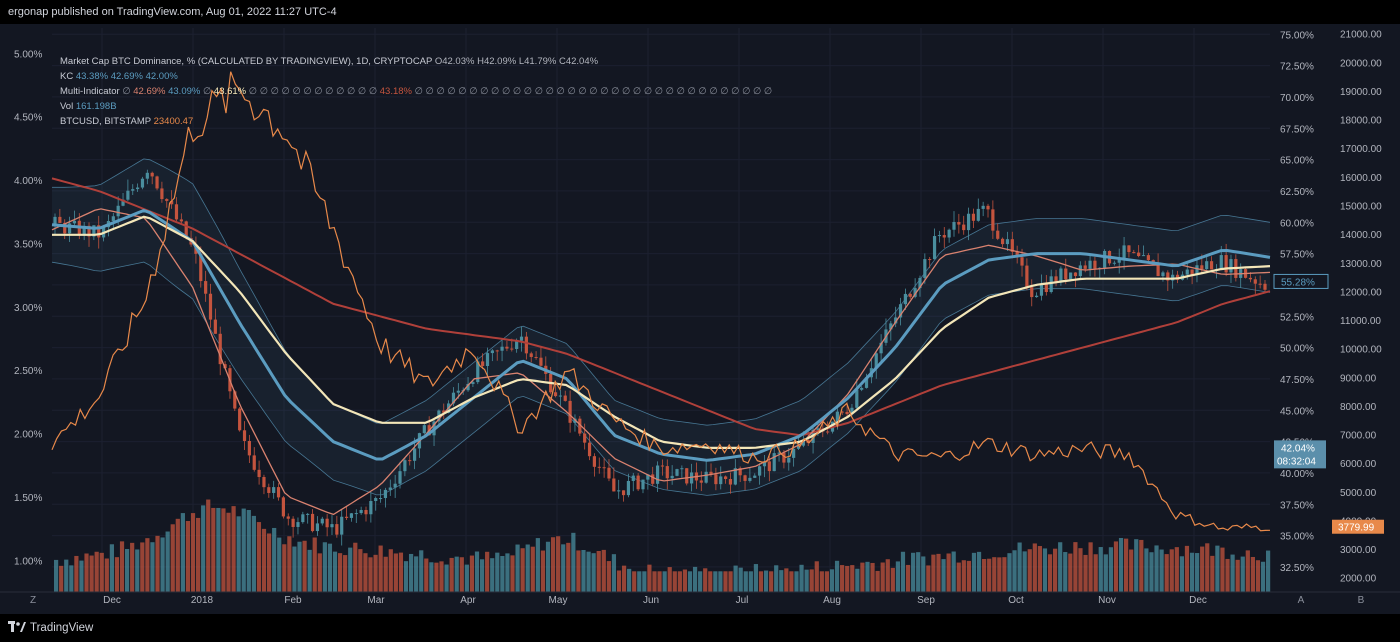 The width and height of the screenshot is (1400, 642). Describe the element at coordinates (1361, 35) in the screenshot. I see `price-tick-label: 21000.00` at that location.